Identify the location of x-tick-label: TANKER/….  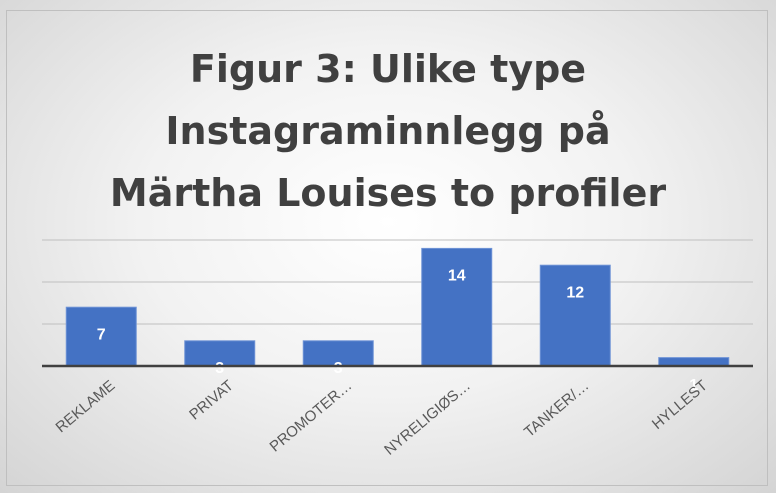
(556, 409).